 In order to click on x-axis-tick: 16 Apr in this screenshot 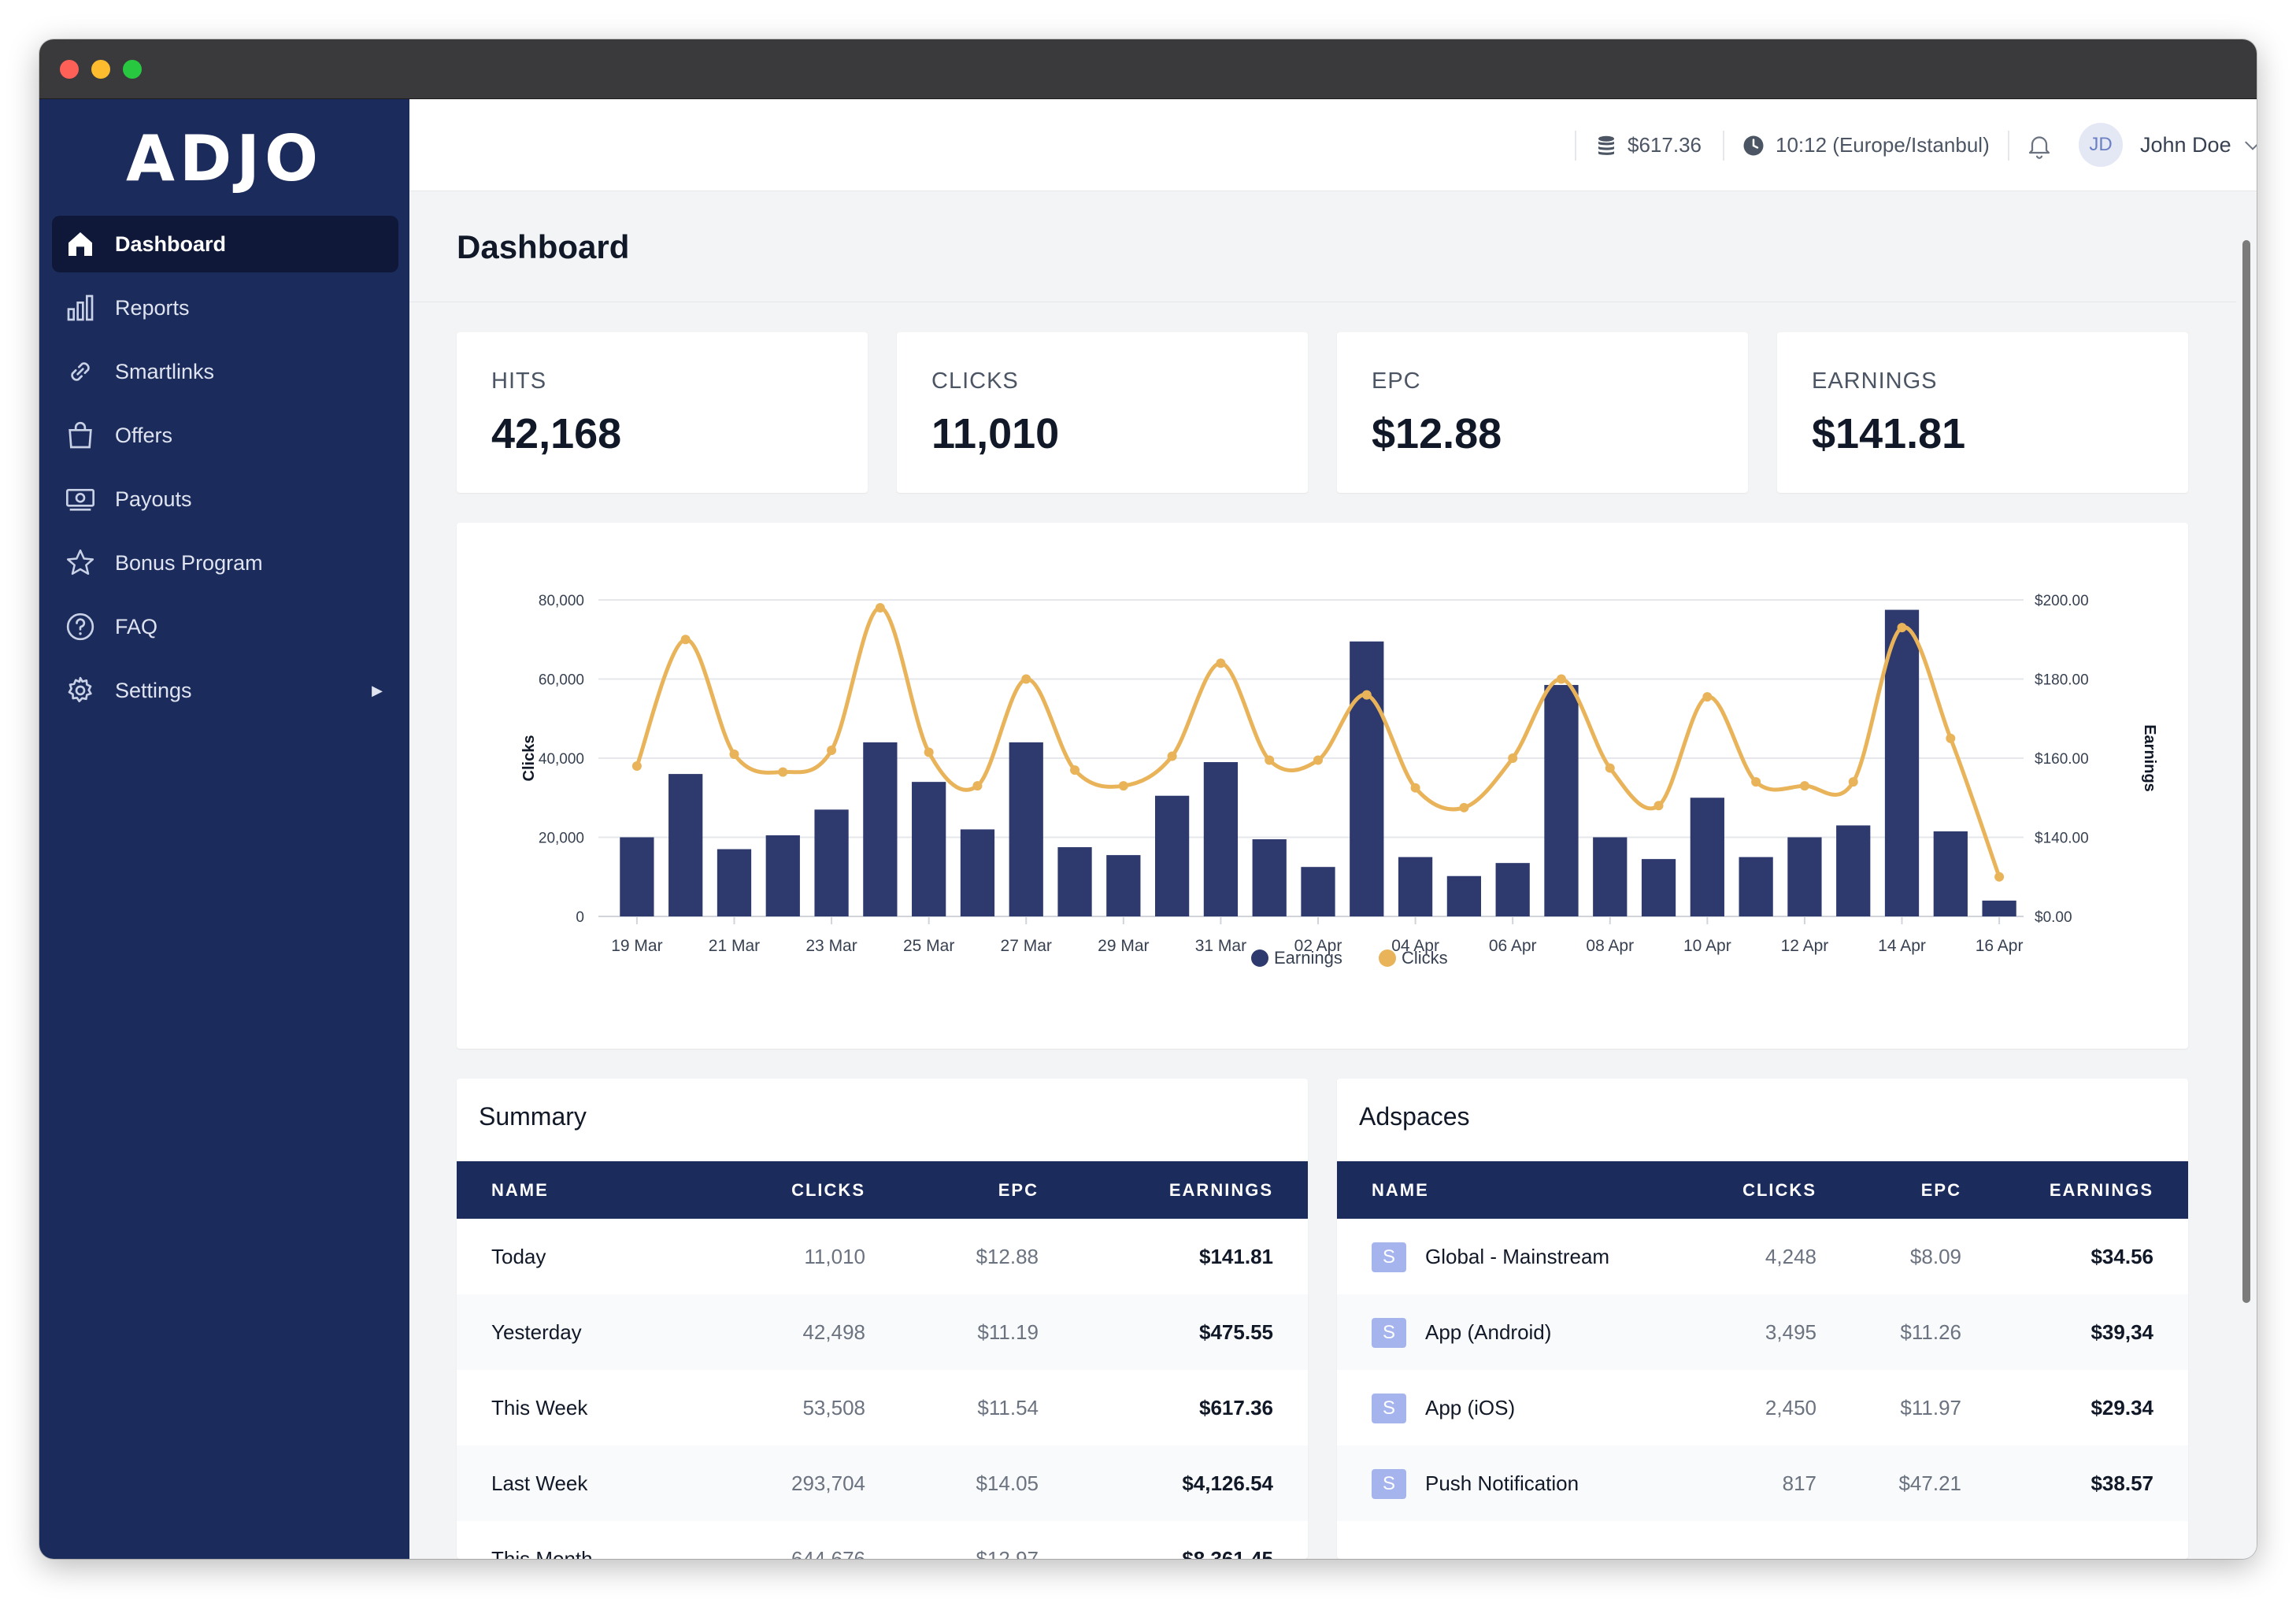, I will do `click(2000, 946)`.